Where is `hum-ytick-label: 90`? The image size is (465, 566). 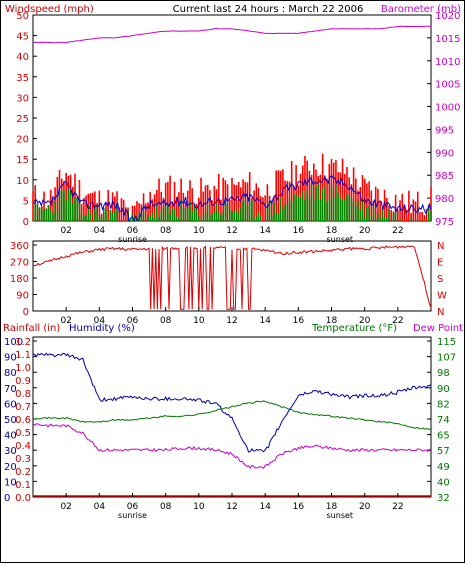
hum-ytick-label: 90 is located at coordinates (10, 358).